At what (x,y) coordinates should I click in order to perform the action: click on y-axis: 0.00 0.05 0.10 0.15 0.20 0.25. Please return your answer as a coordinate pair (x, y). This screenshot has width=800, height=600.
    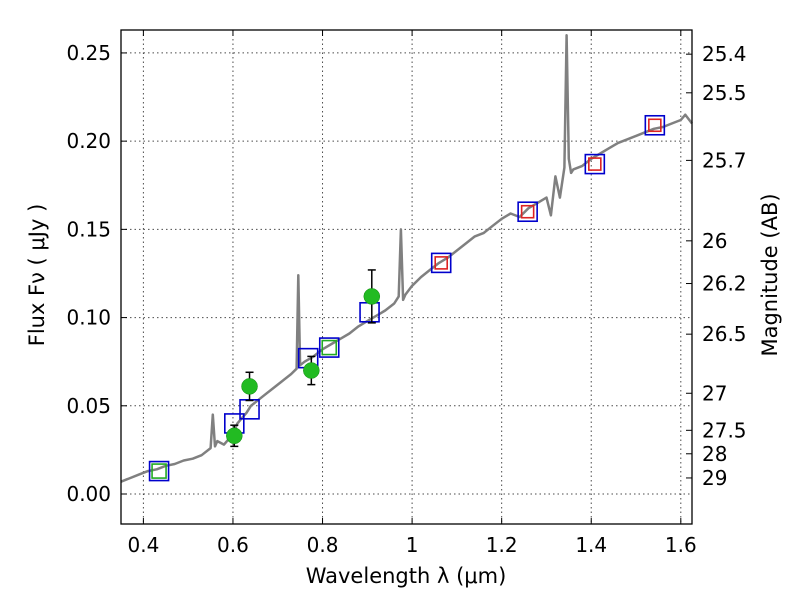
    Looking at the image, I should click on (96, 273).